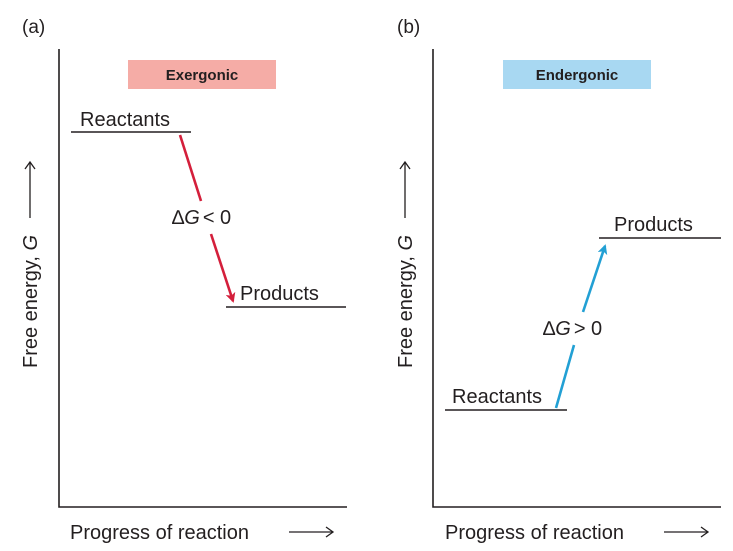  I want to click on panel-a-delta-variable: G, so click(192, 218).